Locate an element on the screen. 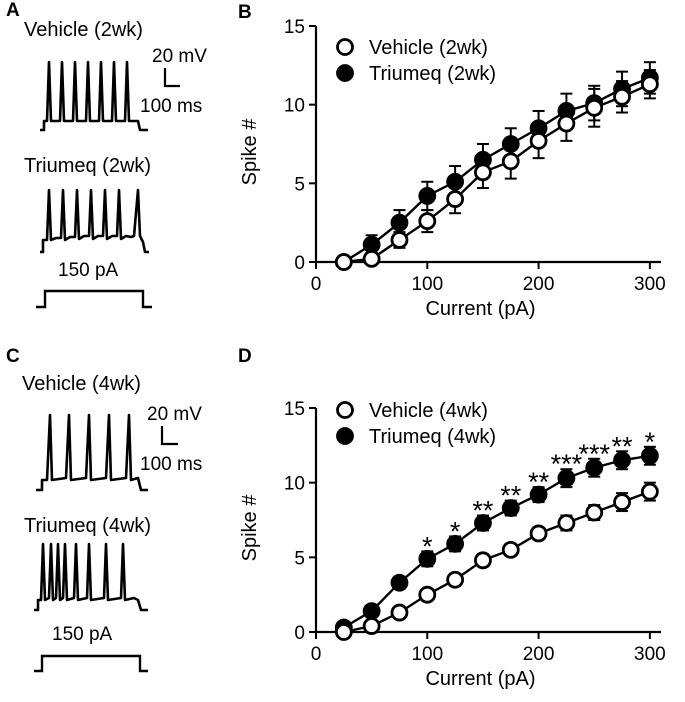  chart-b-ytick-label: 10 is located at coordinates (294, 106).